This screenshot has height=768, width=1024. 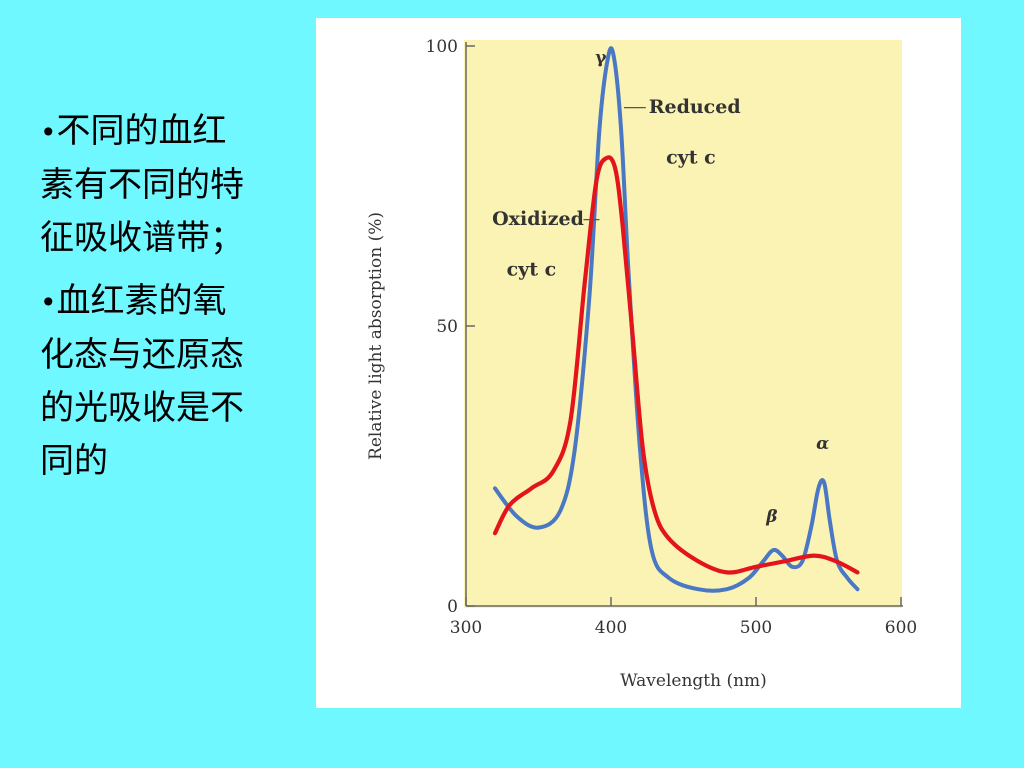 What do you see at coordinates (822, 444) in the screenshot?
I see `alpha-peak-label: α` at bounding box center [822, 444].